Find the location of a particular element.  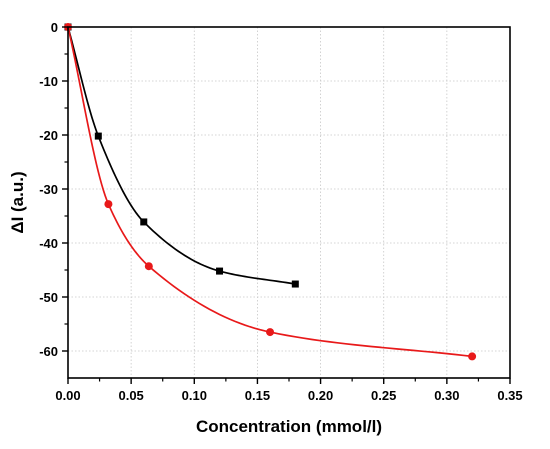

x-tick-label: 0.05 is located at coordinates (130, 395).